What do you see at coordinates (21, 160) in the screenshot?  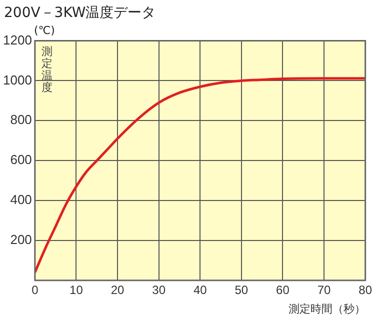 I see `y-tick-label: 600` at bounding box center [21, 160].